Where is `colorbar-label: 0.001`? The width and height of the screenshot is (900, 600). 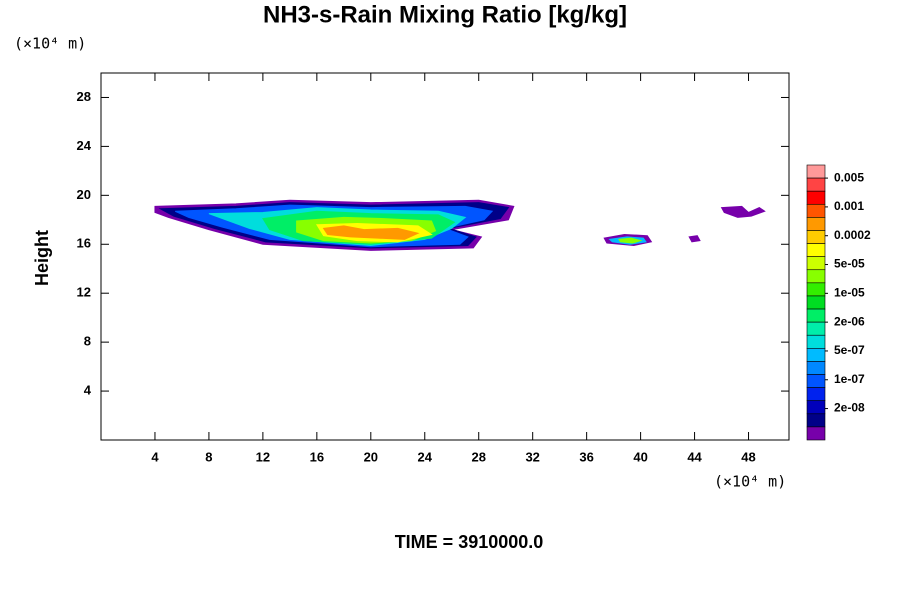
colorbar-label: 0.001 is located at coordinates (849, 206).